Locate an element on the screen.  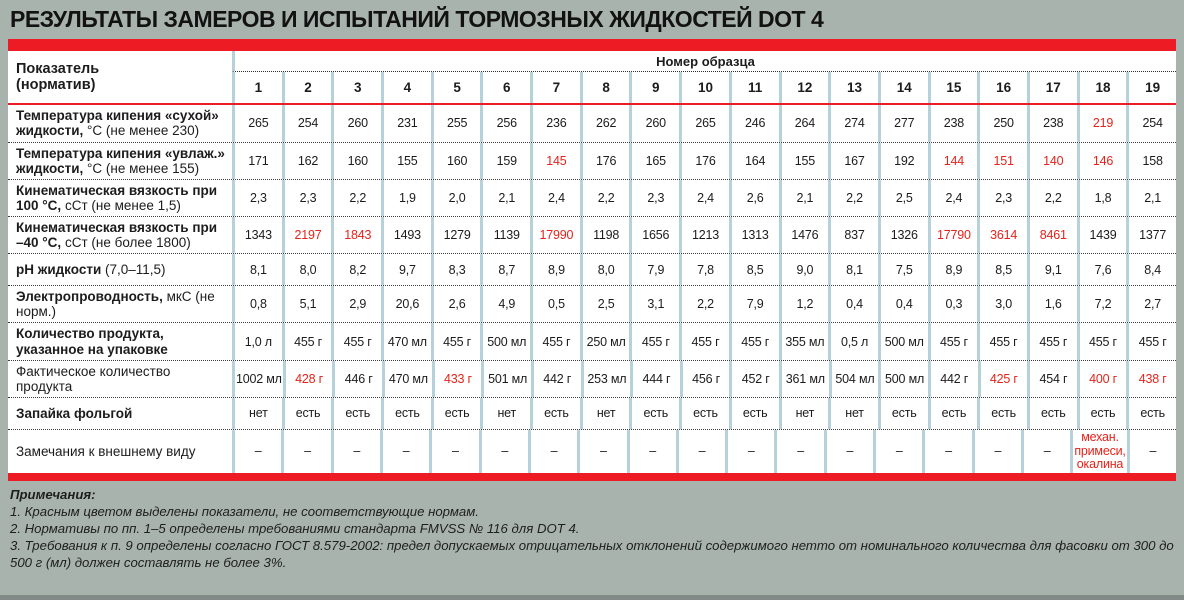
value-cell: 1,6 is located at coordinates (1051, 304).